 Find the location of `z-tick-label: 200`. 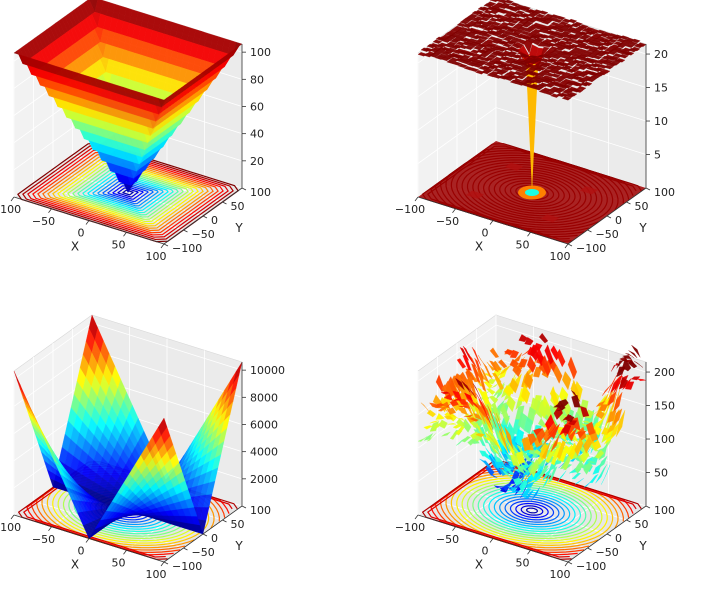

z-tick-label: 200 is located at coordinates (664, 372).